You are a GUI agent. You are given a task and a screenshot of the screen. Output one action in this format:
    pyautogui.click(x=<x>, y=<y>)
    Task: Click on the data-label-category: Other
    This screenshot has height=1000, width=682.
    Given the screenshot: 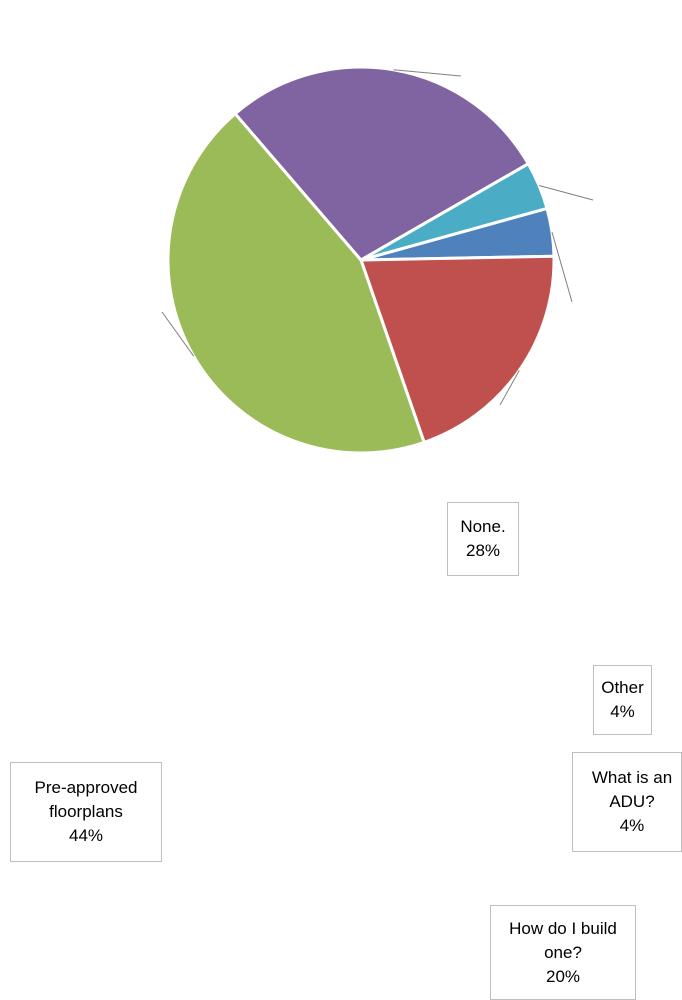 What is the action you would take?
    pyautogui.click(x=622, y=687)
    